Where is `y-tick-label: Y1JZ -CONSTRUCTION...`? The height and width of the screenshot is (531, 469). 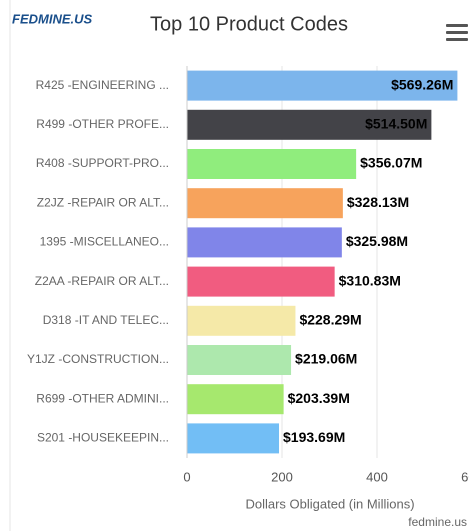
y-tick-label: Y1JZ -CONSTRUCTION... is located at coordinates (98, 359).